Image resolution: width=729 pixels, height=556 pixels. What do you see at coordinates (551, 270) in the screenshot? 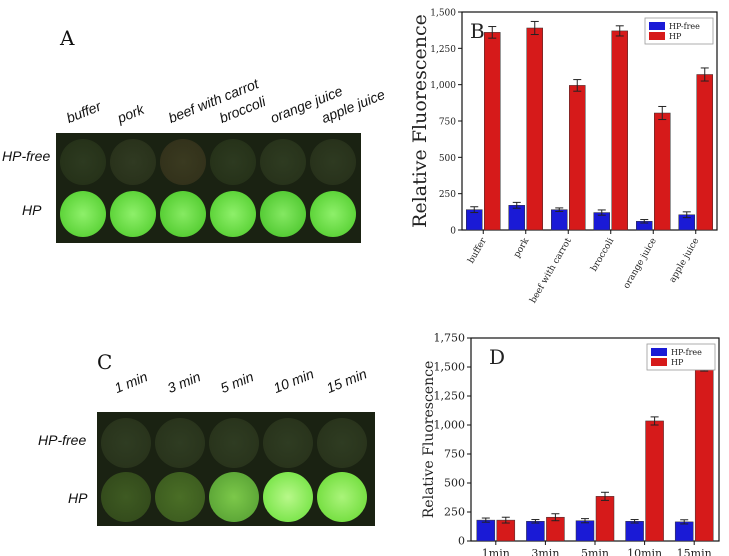
I see `chart-b-xtick-label-2: beef with carrot` at bounding box center [551, 270].